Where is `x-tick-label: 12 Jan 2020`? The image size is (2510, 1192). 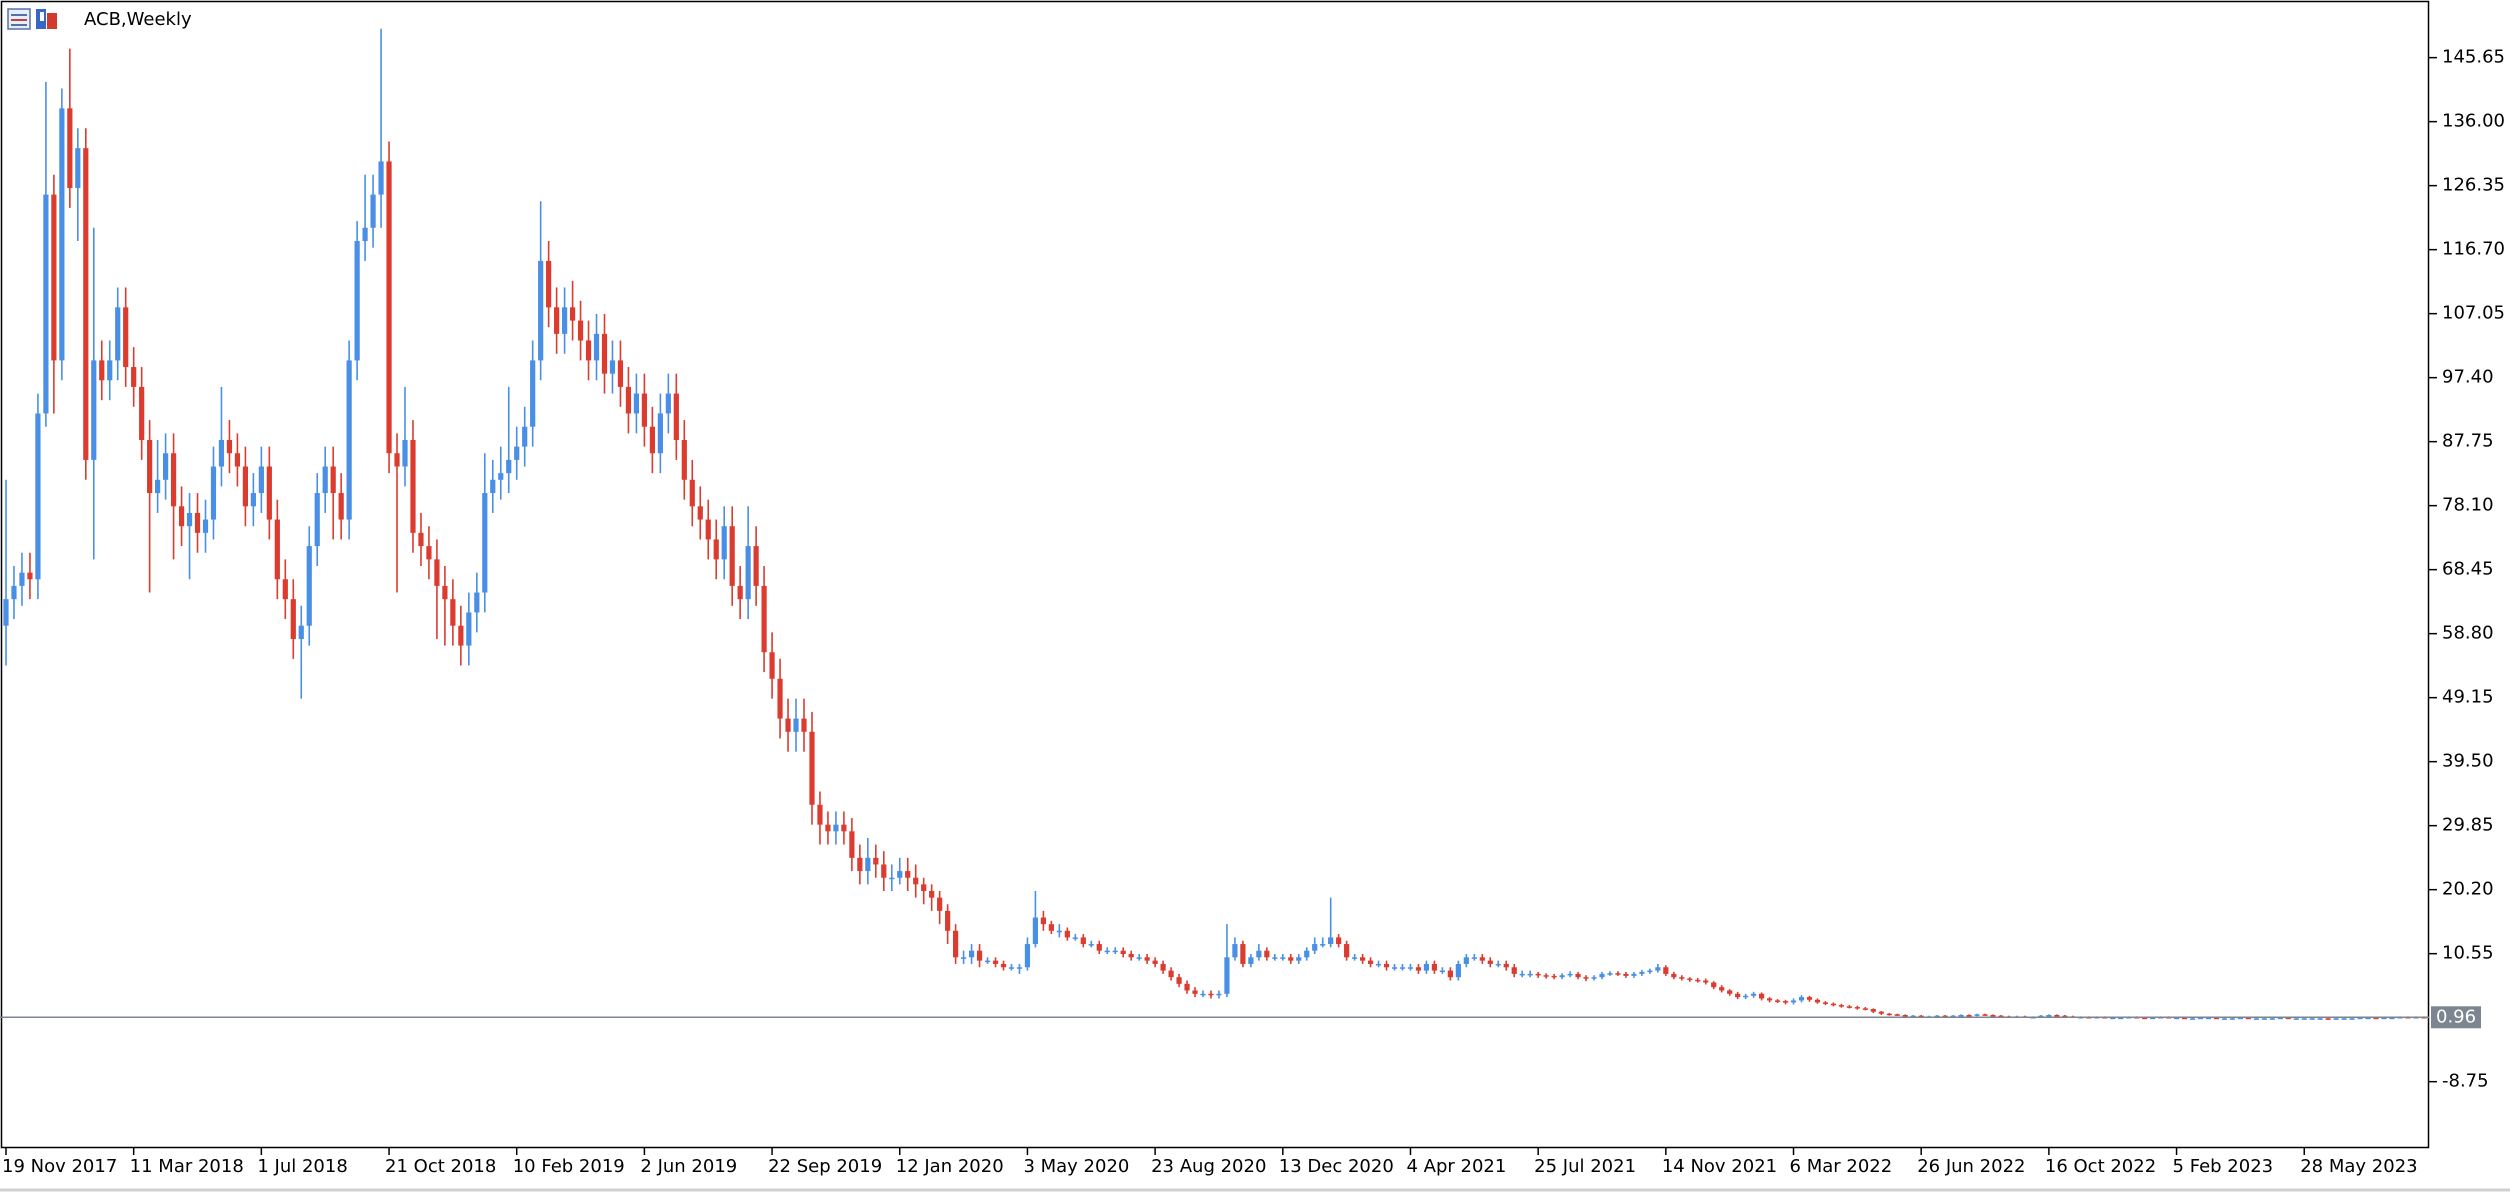 x-tick-label: 12 Jan 2020 is located at coordinates (950, 1166).